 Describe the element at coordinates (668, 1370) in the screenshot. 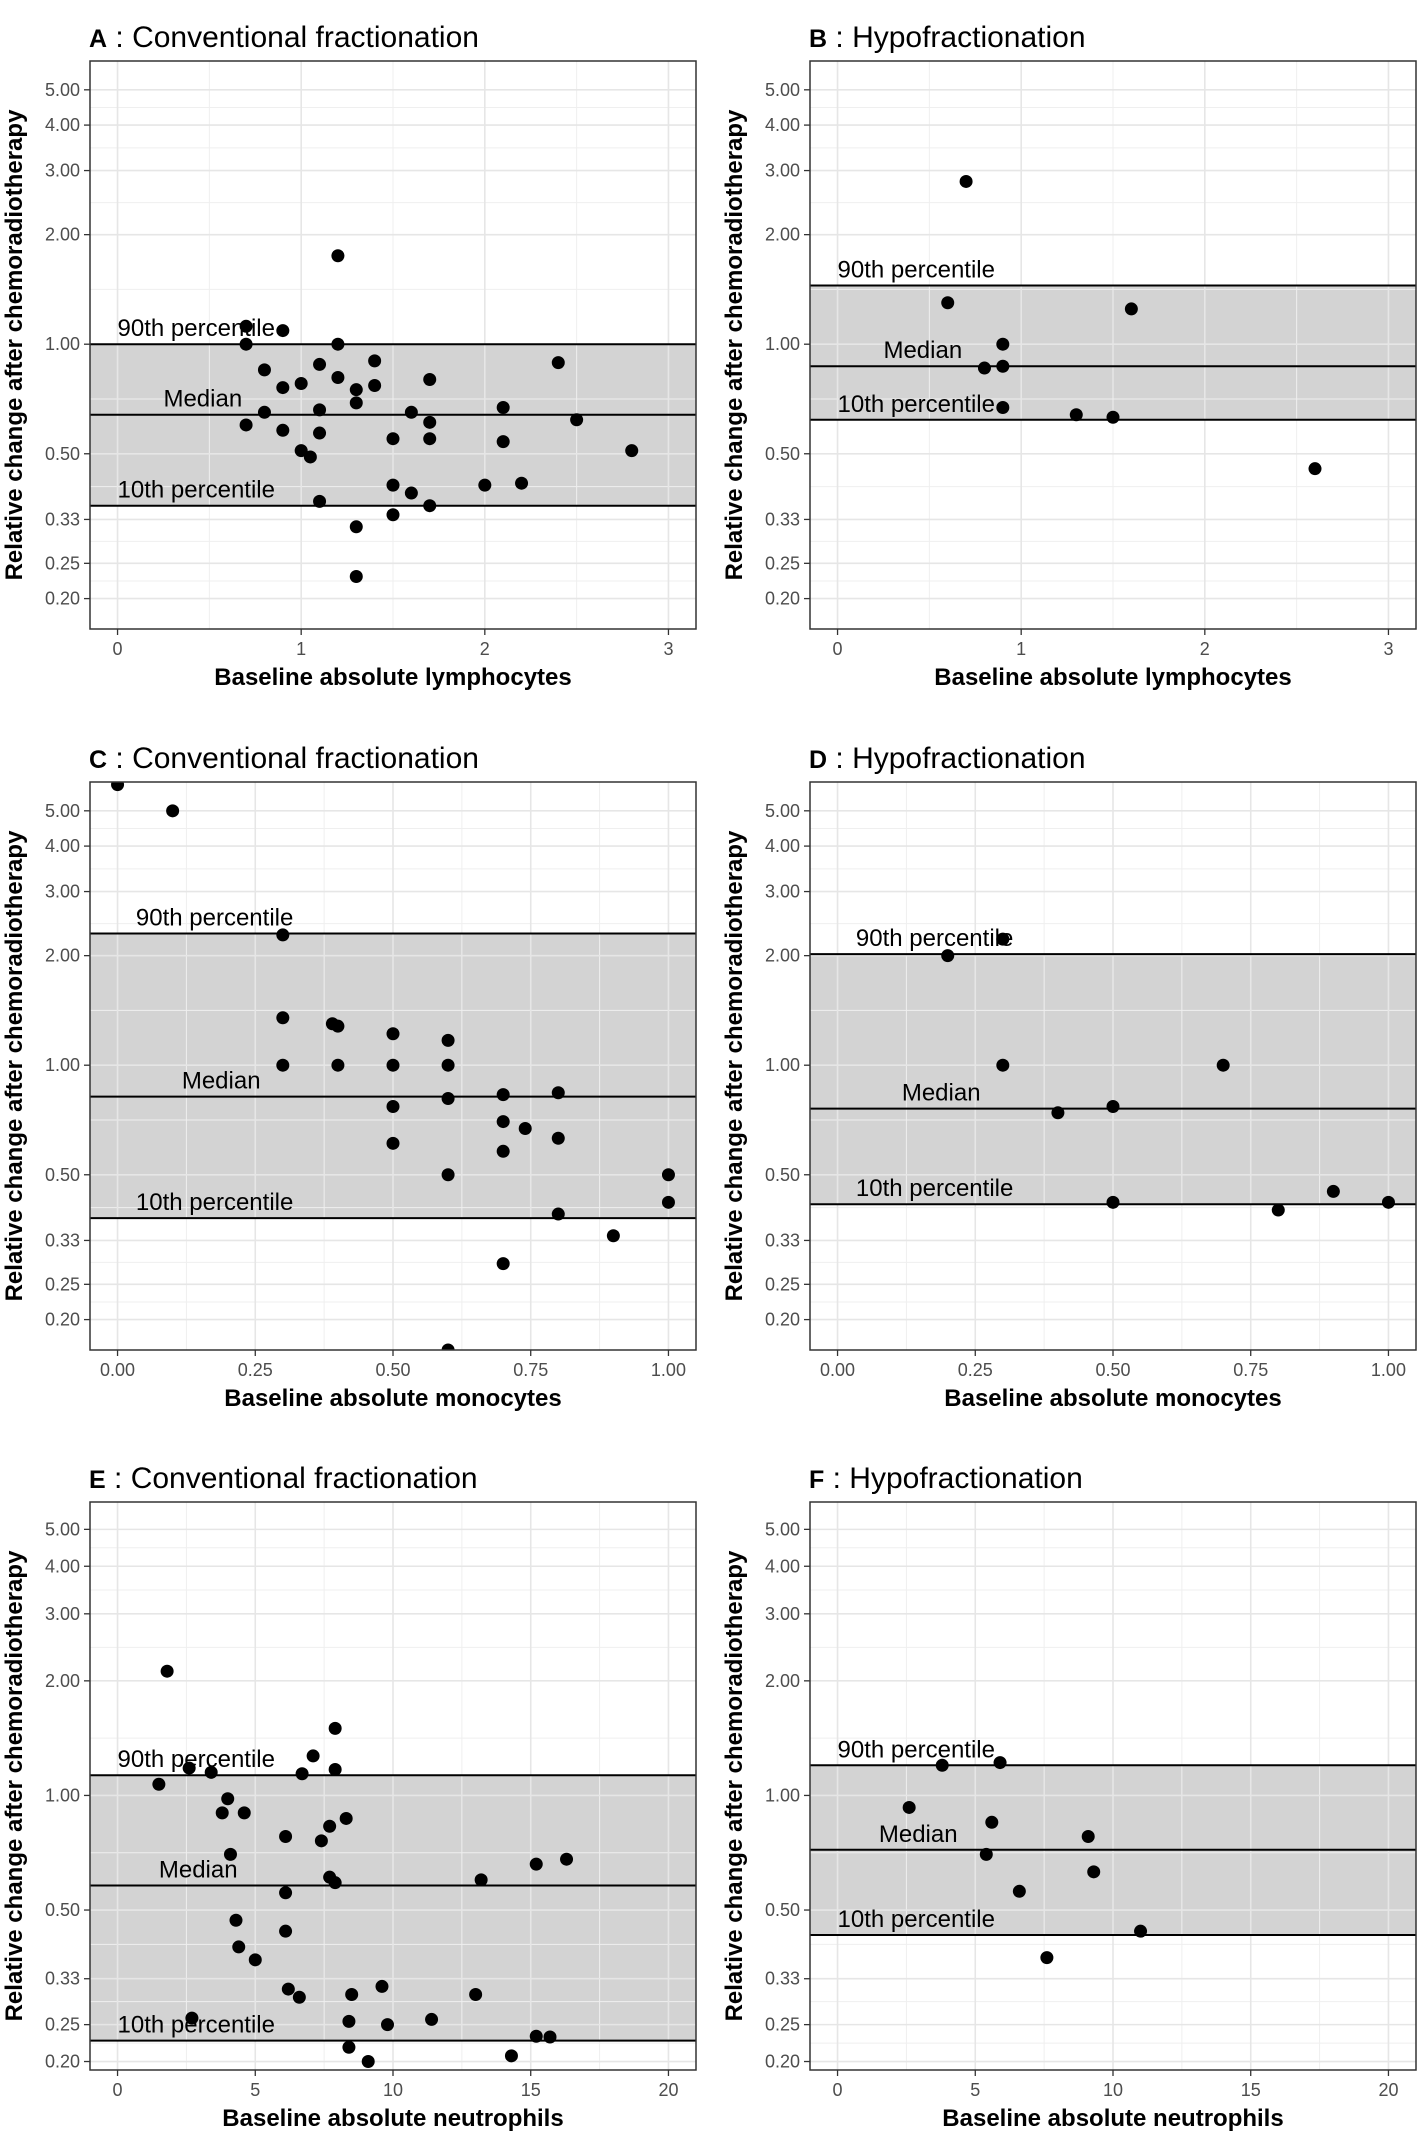

I see `x-tick-label: 1.00` at that location.